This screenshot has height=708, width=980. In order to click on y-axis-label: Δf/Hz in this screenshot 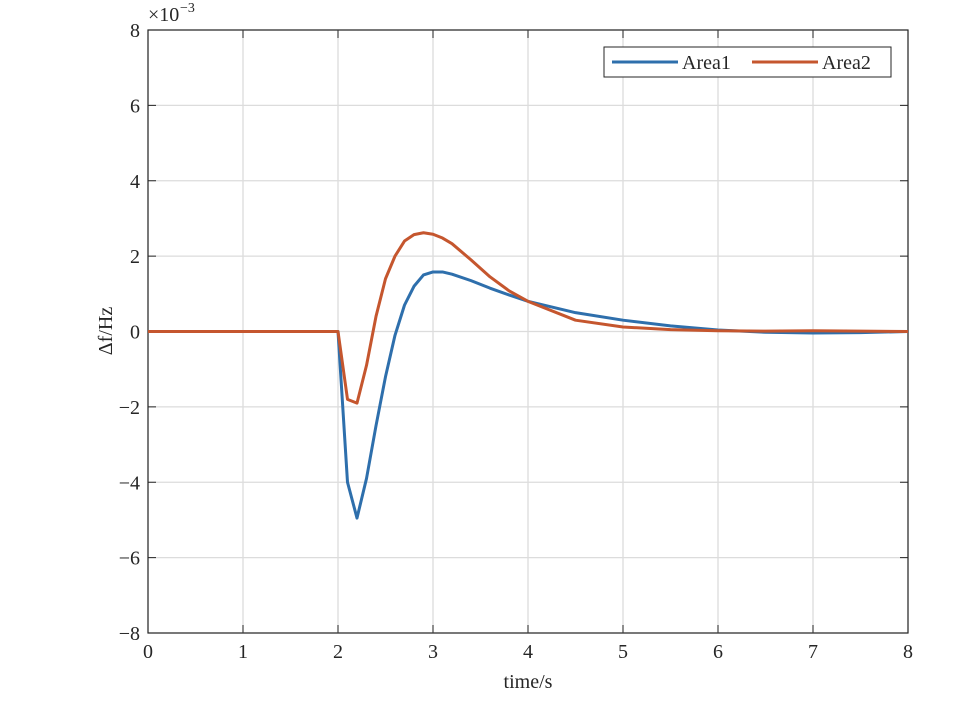, I will do `click(106, 331)`.